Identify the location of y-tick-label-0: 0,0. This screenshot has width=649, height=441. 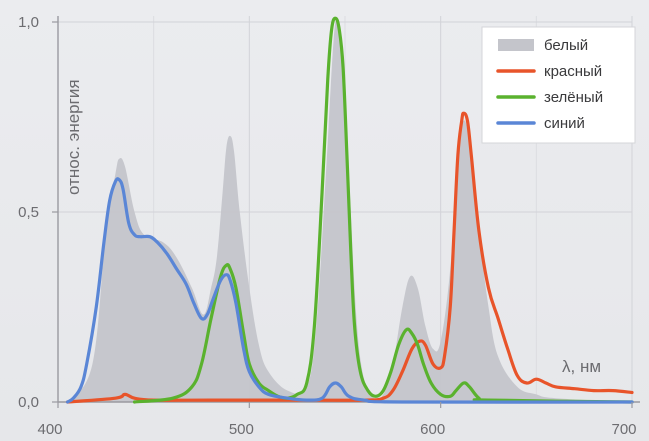
(28, 402).